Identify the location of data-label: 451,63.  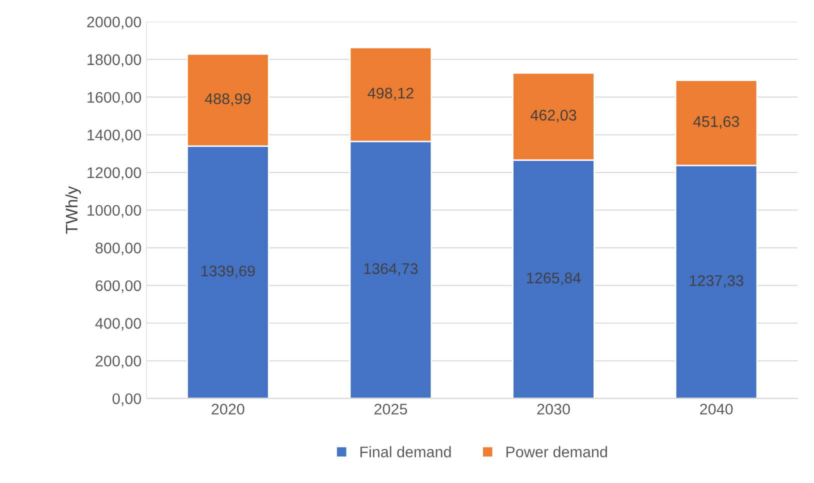
(716, 122).